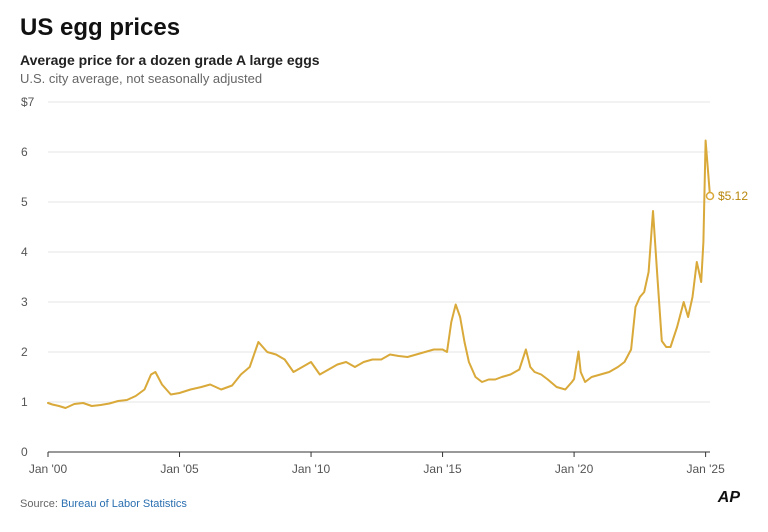  What do you see at coordinates (28, 102) in the screenshot?
I see `y-tick-label: $7` at bounding box center [28, 102].